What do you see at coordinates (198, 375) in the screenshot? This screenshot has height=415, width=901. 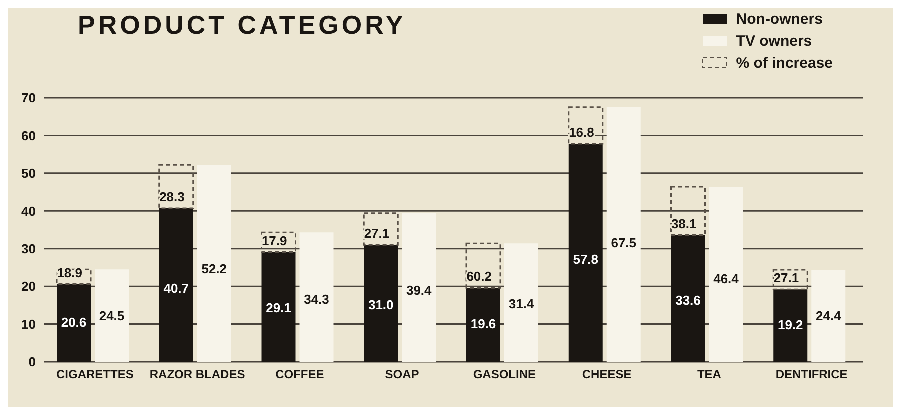 I see `x-tick-label: RAZOR BLADES` at bounding box center [198, 375].